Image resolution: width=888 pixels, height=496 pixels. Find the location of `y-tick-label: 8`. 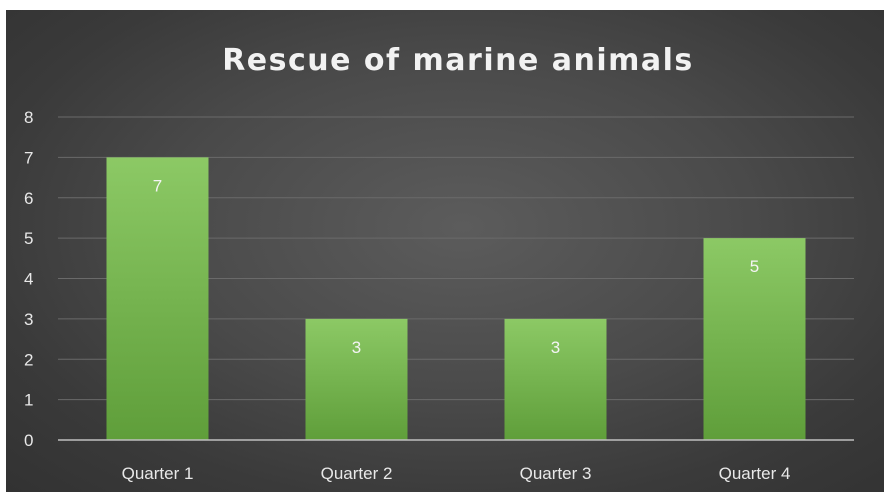

y-tick-label: 8 is located at coordinates (28, 117).